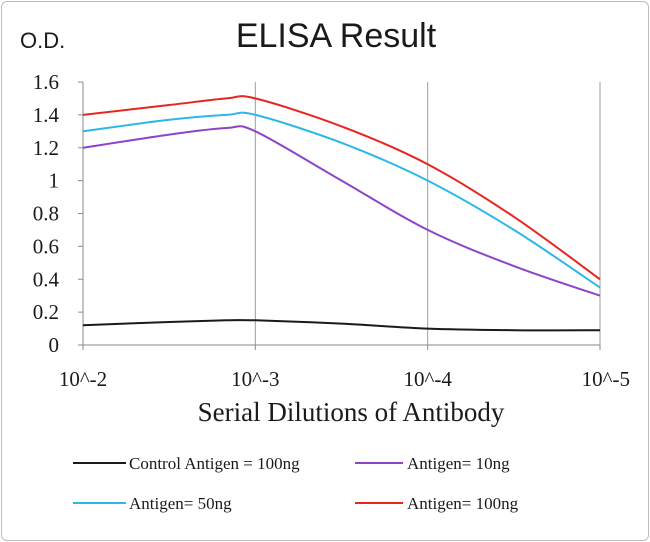 The image size is (650, 542). Describe the element at coordinates (46, 279) in the screenshot. I see `y-tick-label: 0.4` at that location.